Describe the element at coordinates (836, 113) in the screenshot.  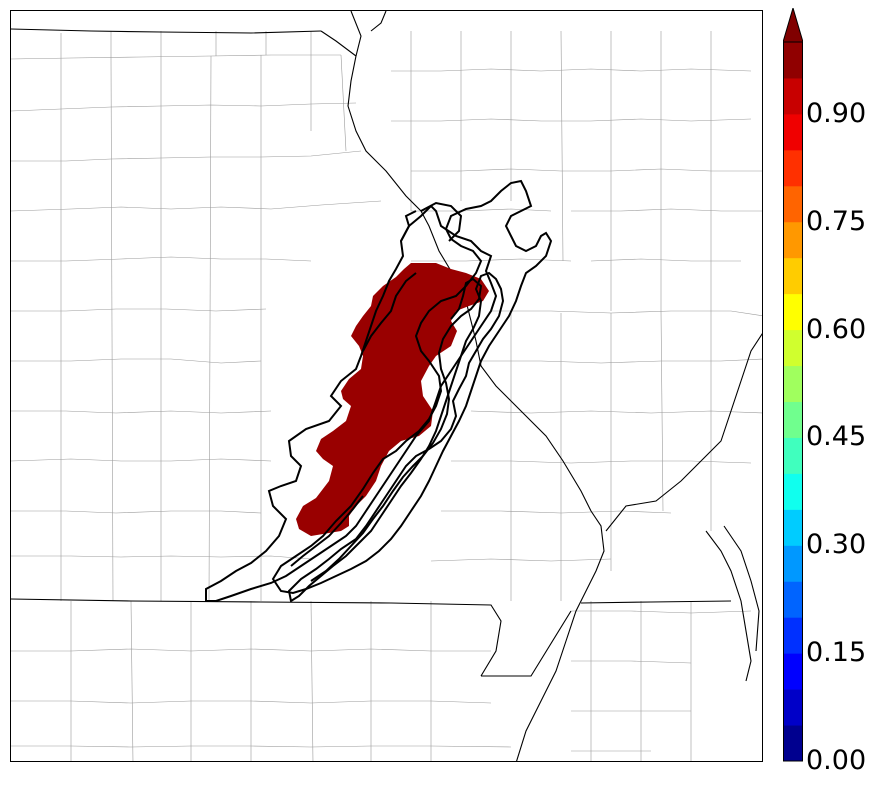
I see `colorbar-tick-label: 0.90` at that location.